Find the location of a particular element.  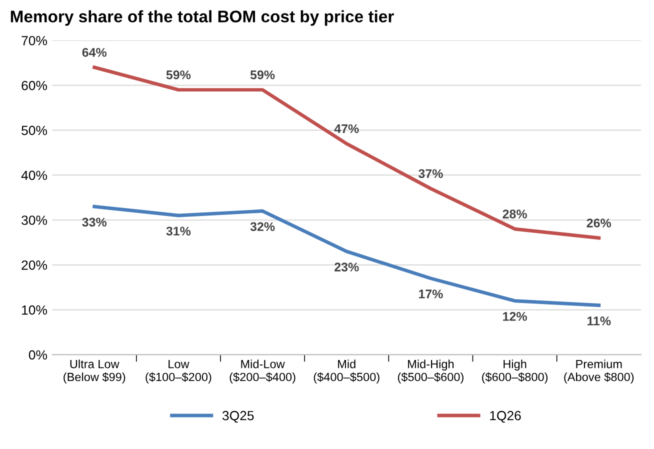

x-tick-label: Ultra Low (Below $99) is located at coordinates (95, 372).